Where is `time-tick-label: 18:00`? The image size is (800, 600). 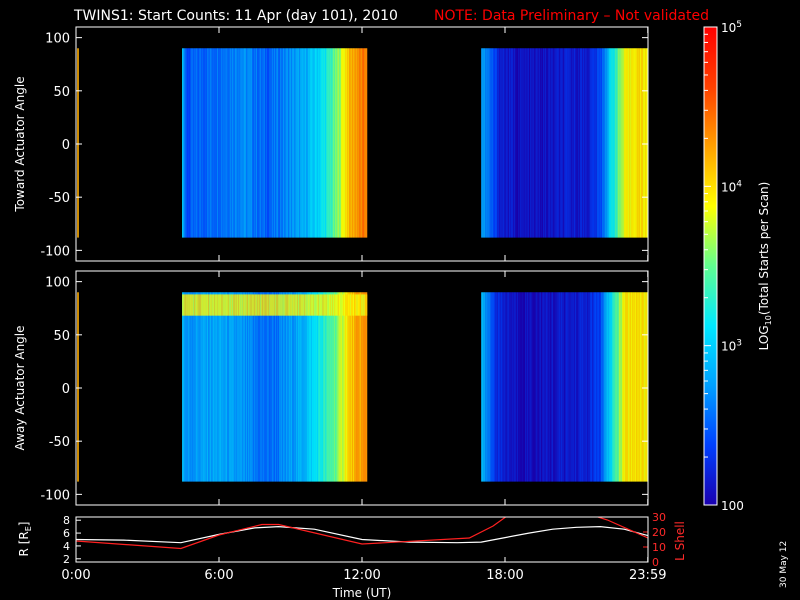
time-tick-label: 18:00 is located at coordinates (504, 575).